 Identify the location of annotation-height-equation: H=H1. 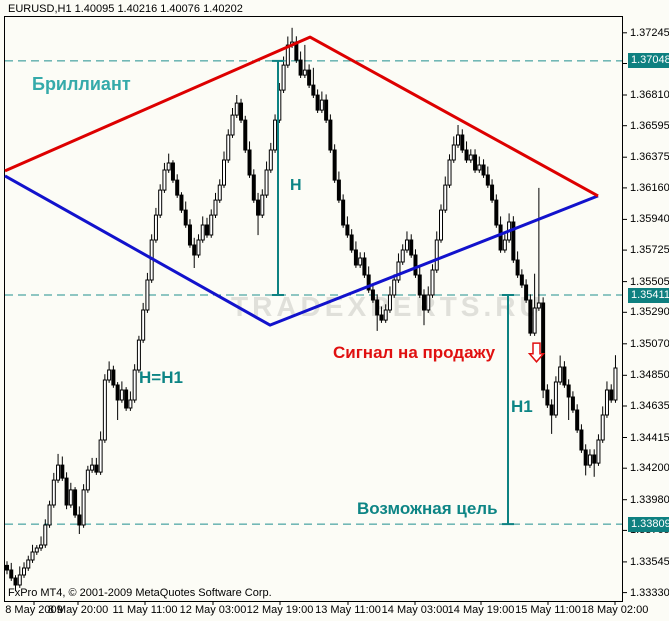
(161, 377).